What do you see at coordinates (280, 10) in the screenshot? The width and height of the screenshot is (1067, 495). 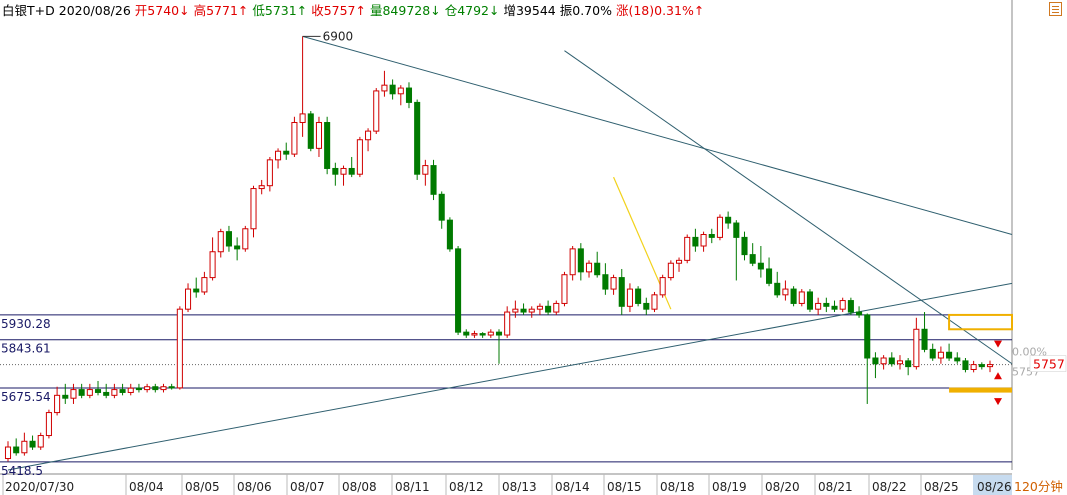 I see `low-price: 低5731↑` at bounding box center [280, 10].